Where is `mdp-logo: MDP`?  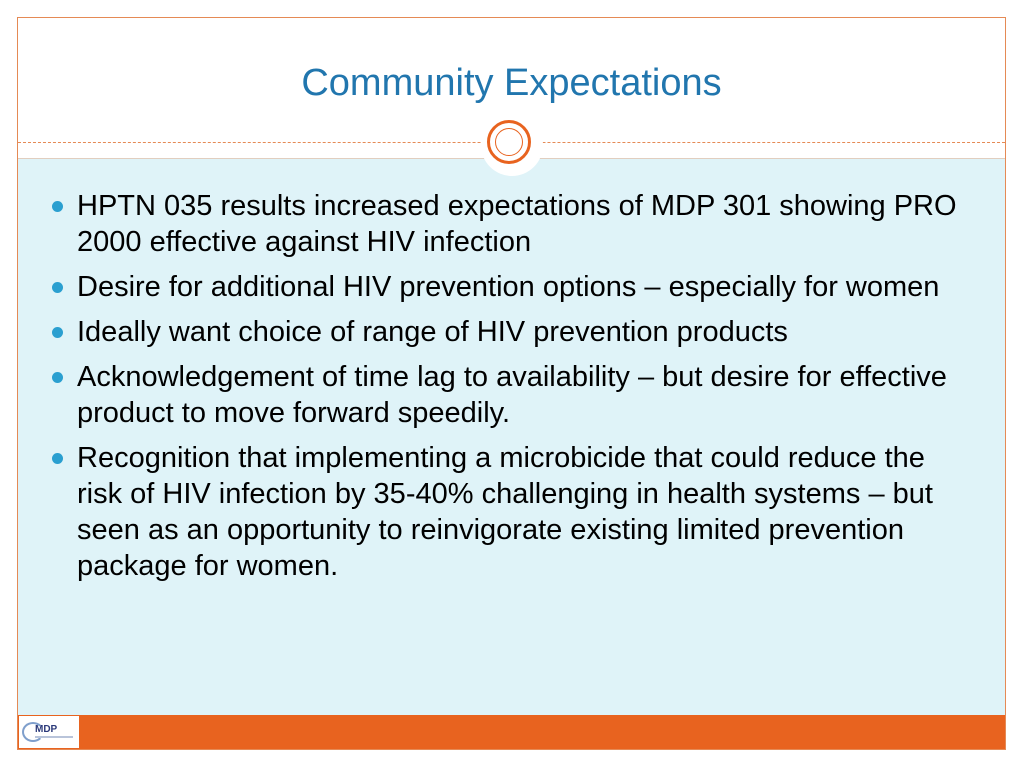 mdp-logo: MDP is located at coordinates (49, 732).